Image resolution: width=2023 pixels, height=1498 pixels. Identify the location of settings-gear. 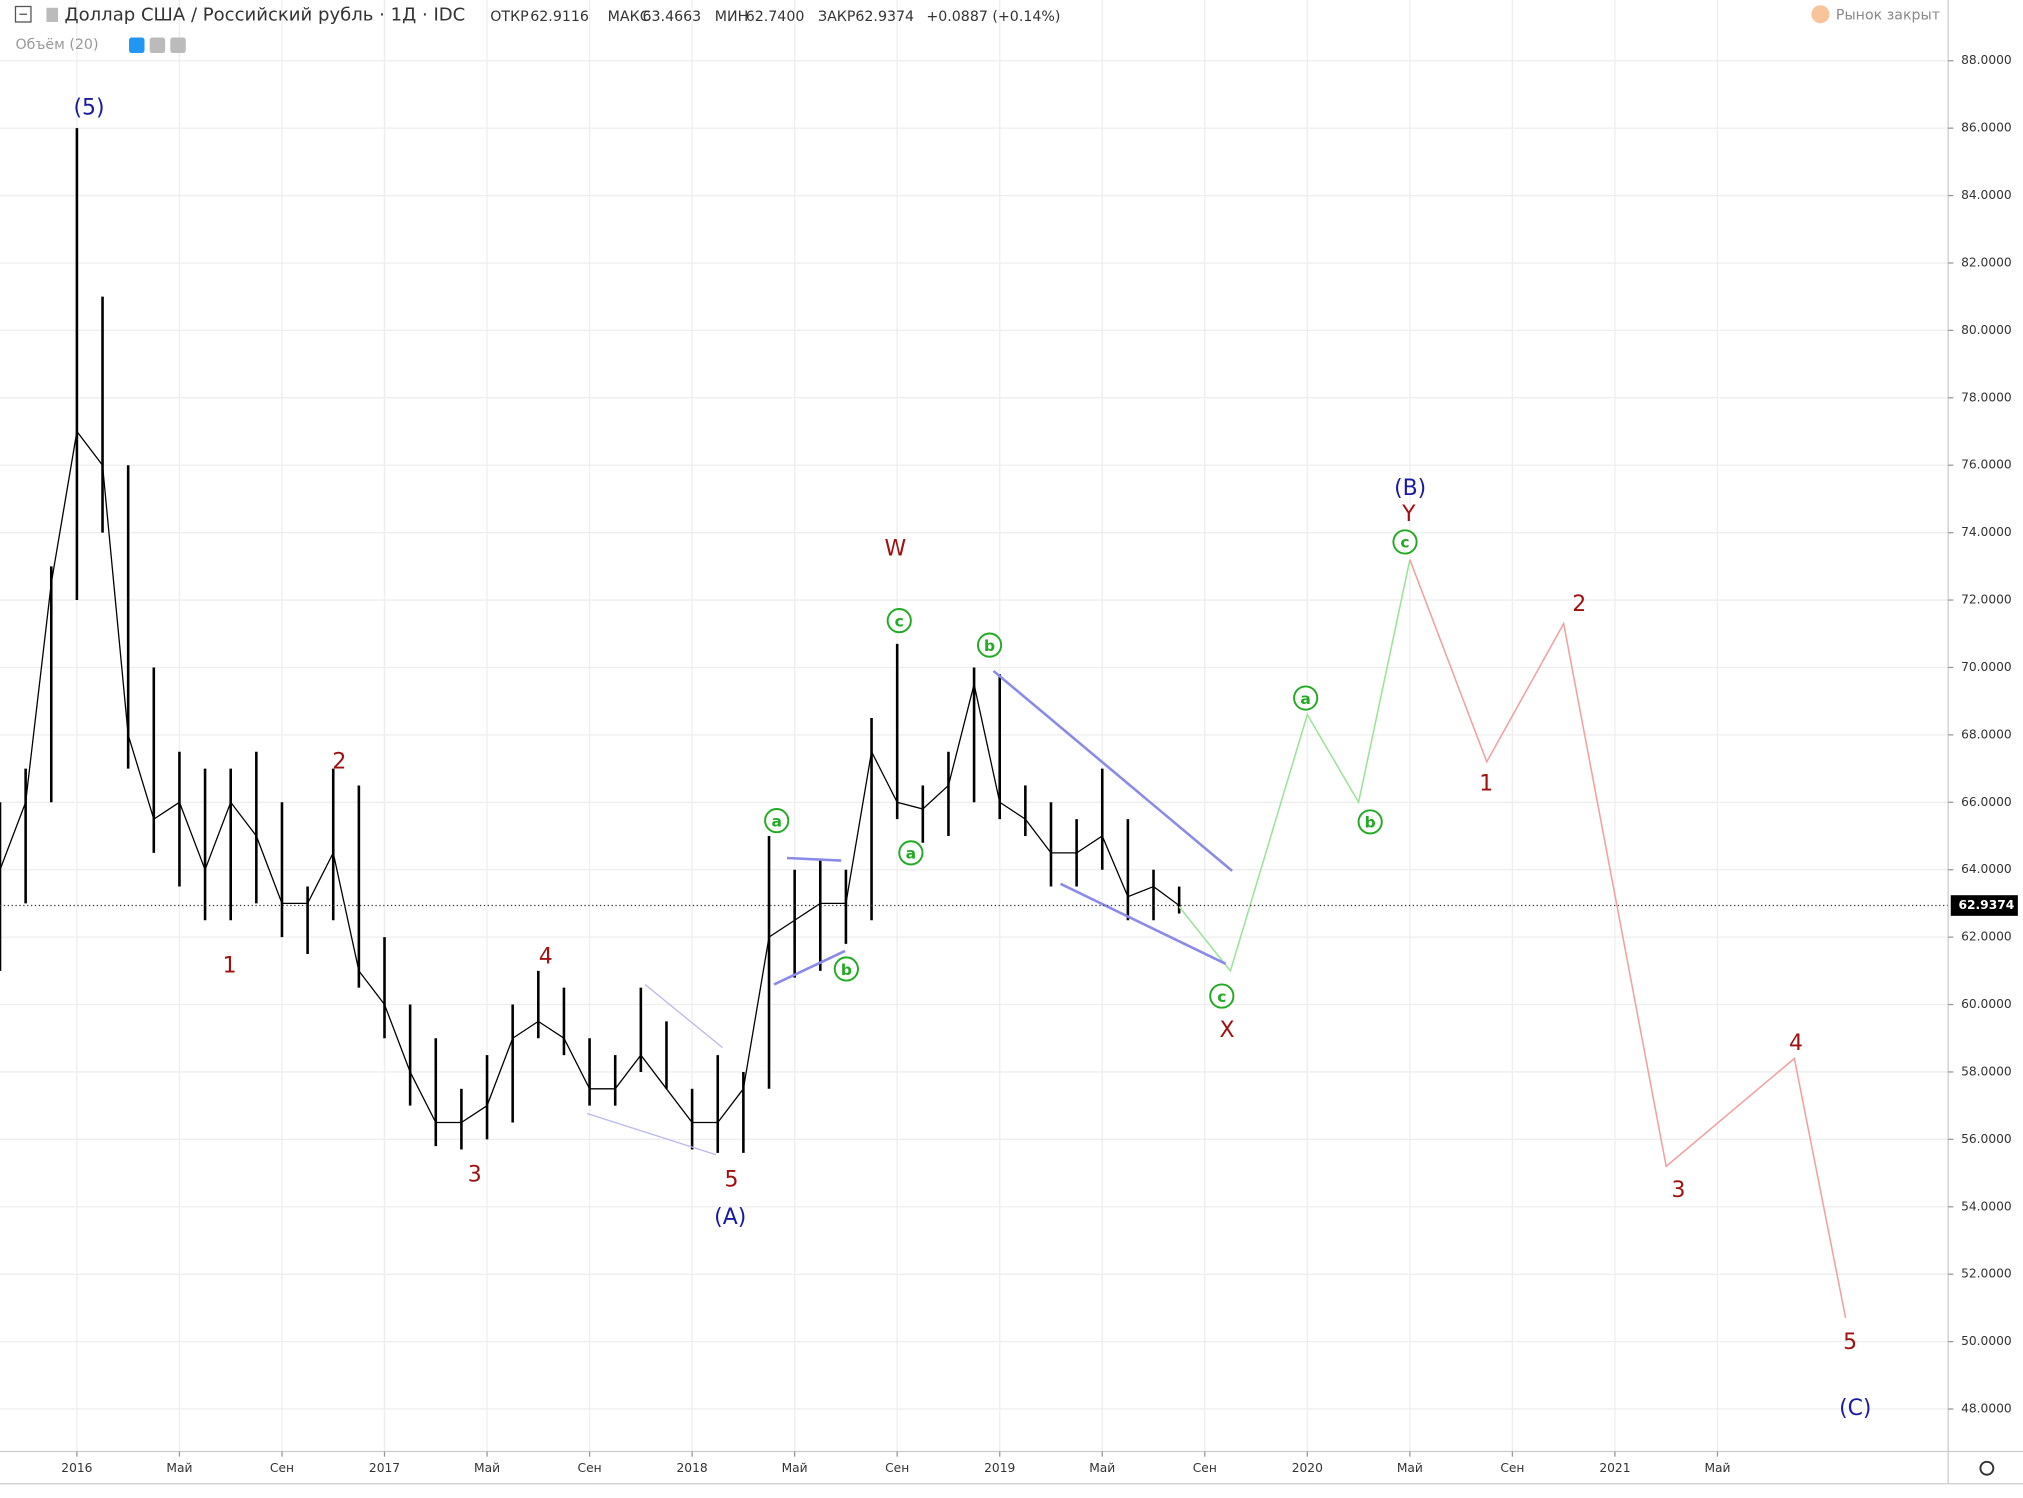
(1987, 1468).